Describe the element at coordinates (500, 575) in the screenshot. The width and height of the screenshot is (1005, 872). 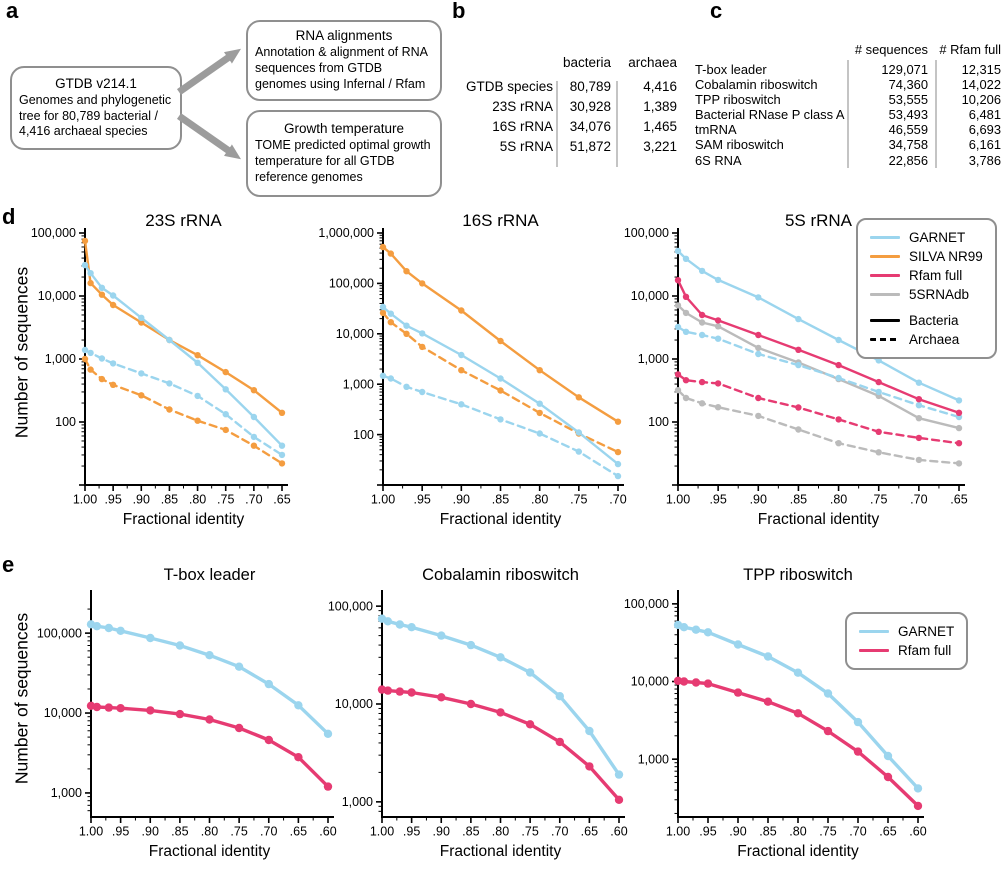
I see `chart-title: Cobalamin riboswitch` at that location.